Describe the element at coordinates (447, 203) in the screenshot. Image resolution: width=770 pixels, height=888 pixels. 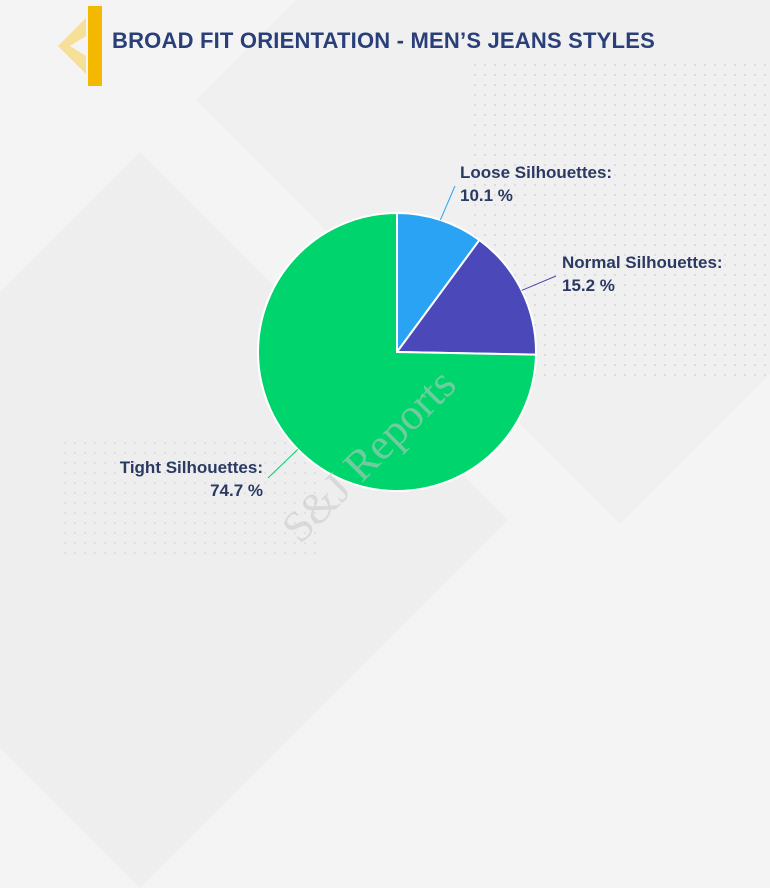
I see `leader-line-loose` at that location.